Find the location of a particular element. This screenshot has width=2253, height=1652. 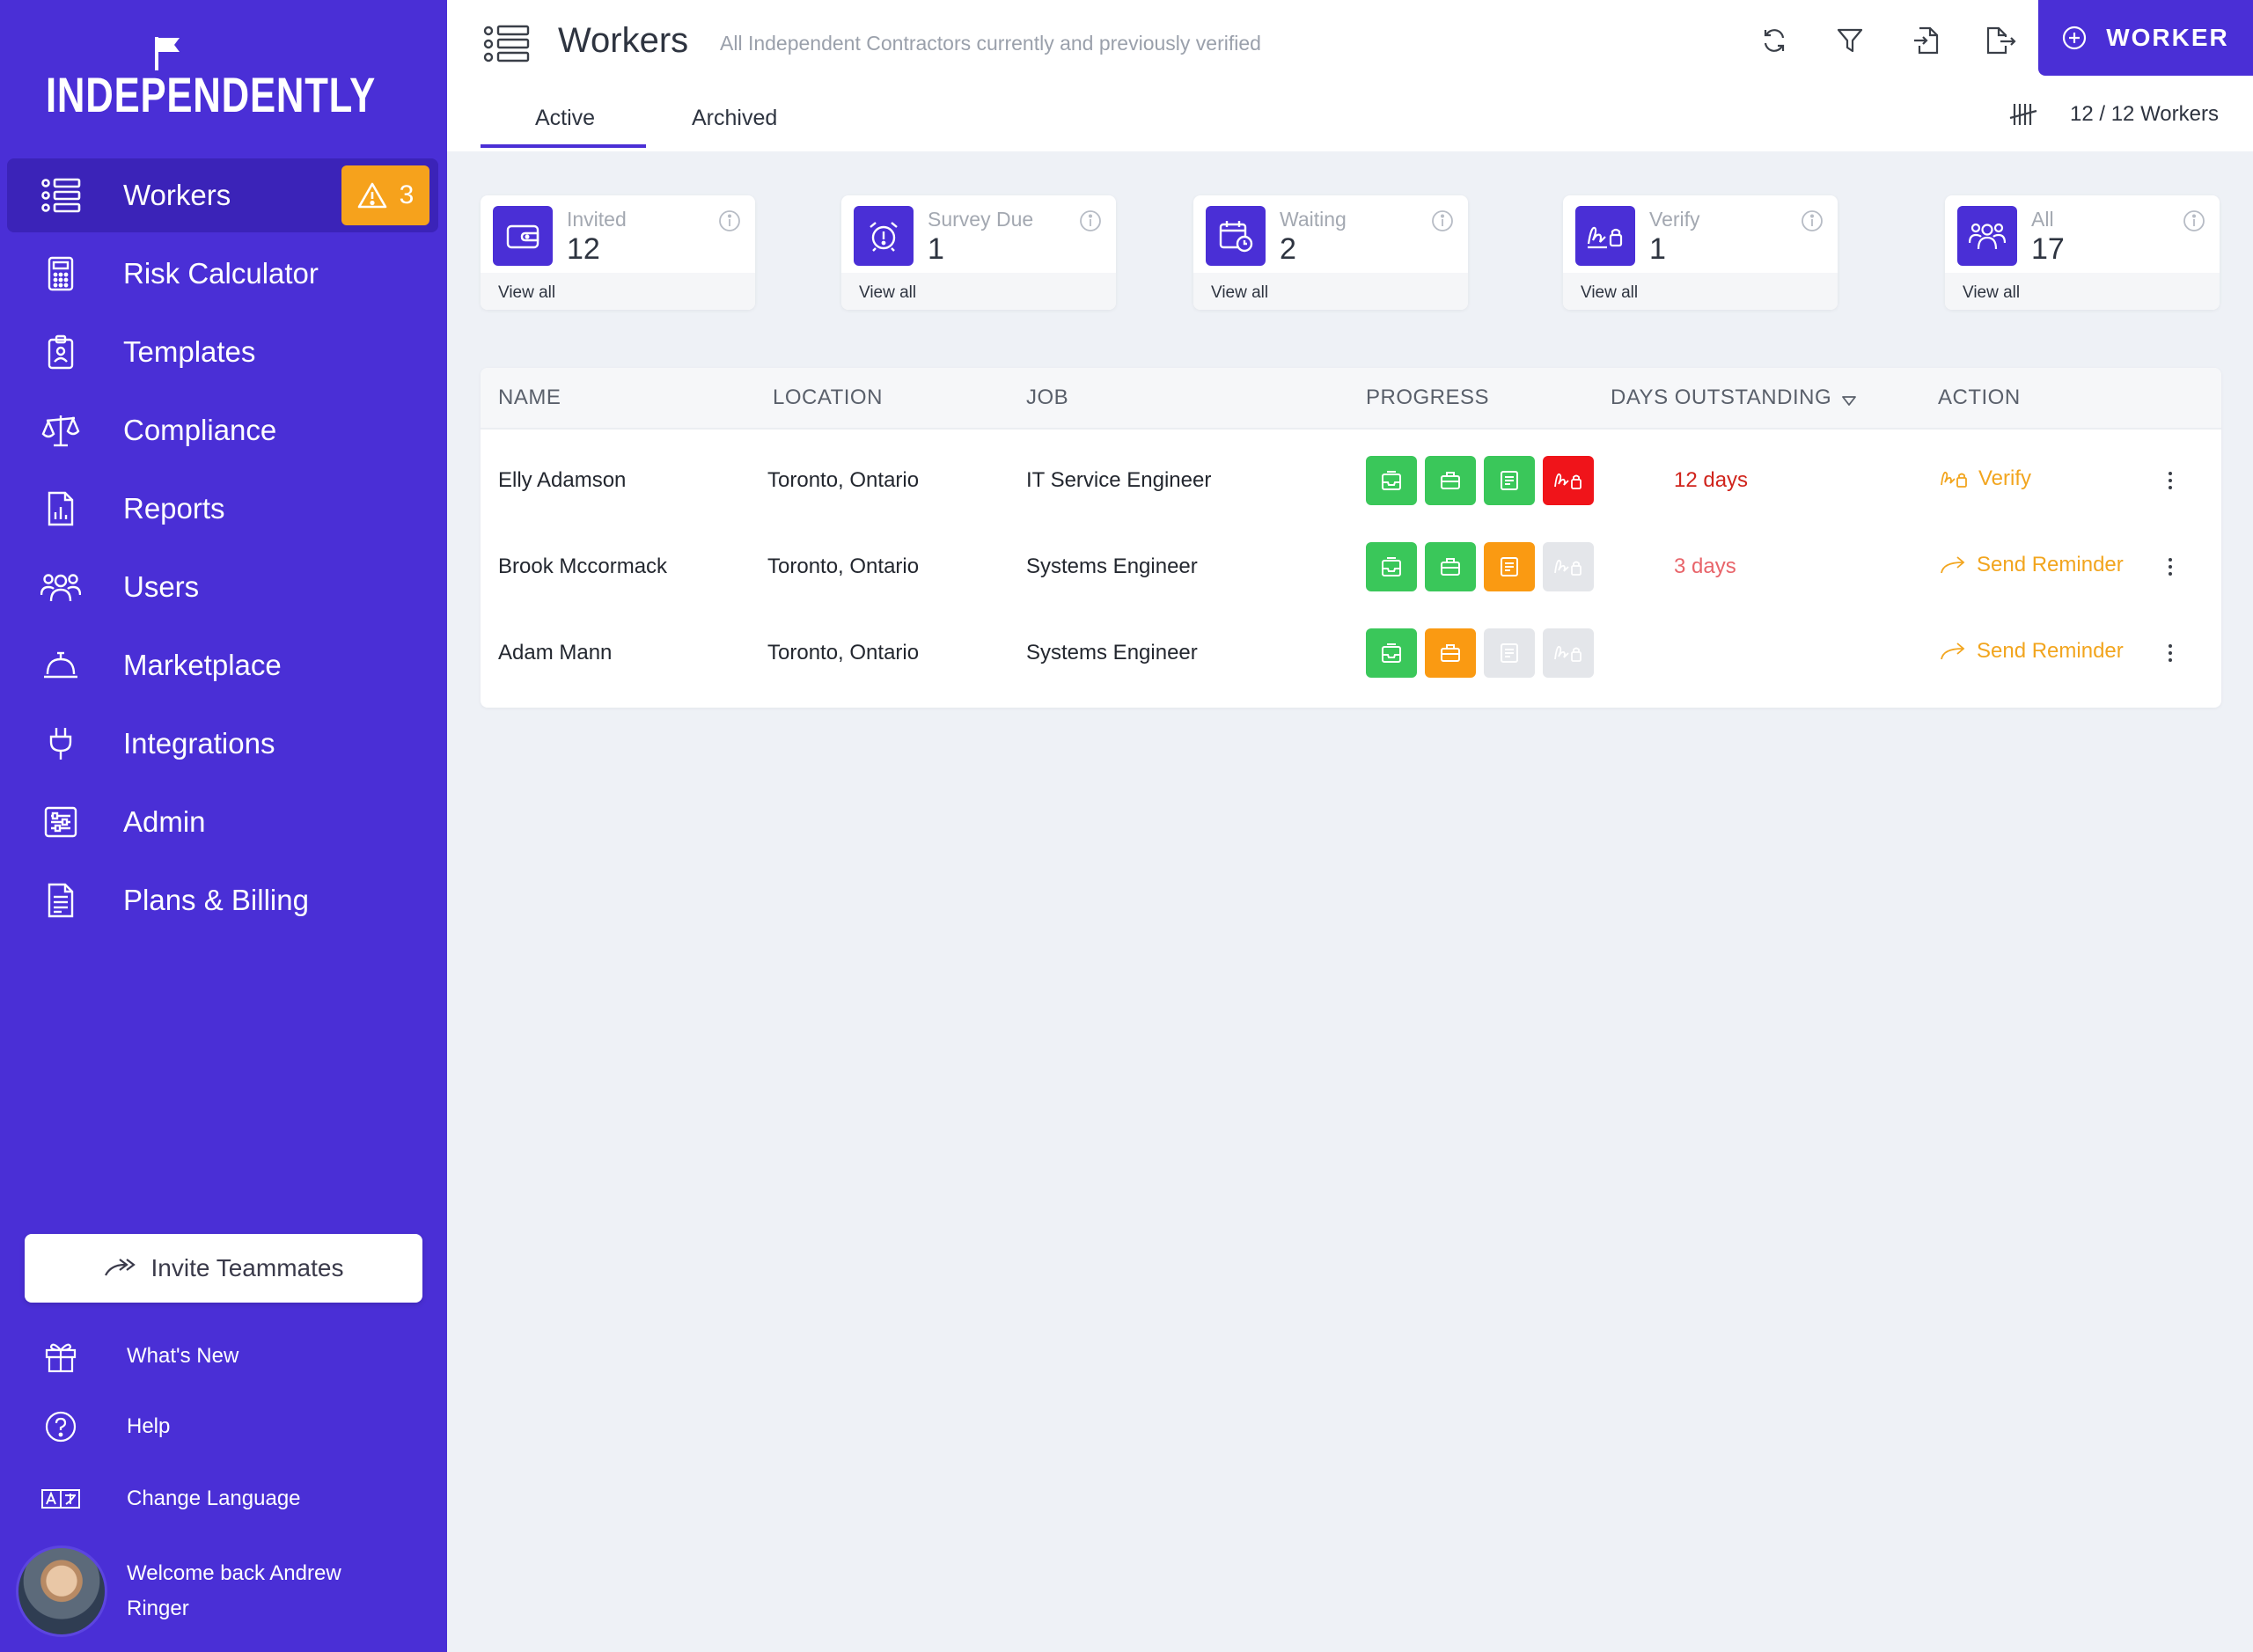

sidebar-item-label: Risk Calculator is located at coordinates (221, 273).